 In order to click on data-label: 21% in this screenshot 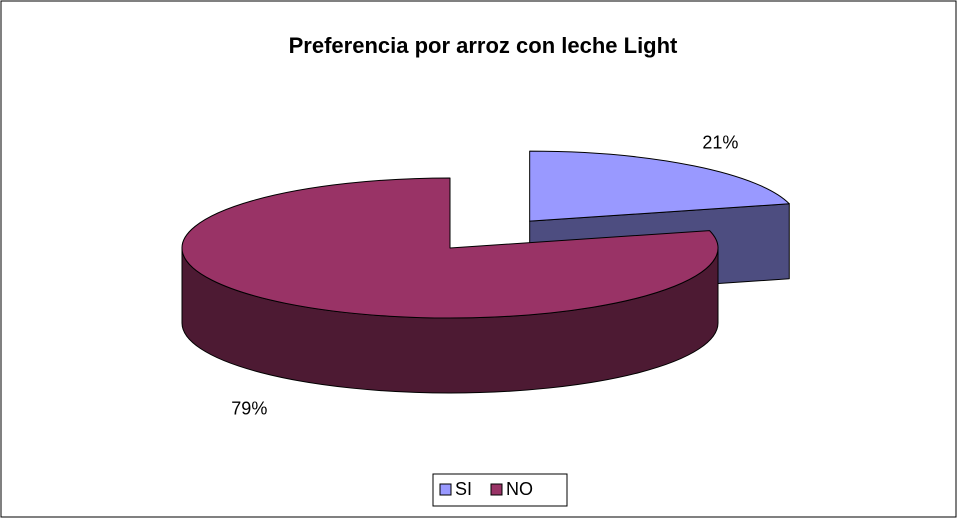, I will do `click(720, 142)`.